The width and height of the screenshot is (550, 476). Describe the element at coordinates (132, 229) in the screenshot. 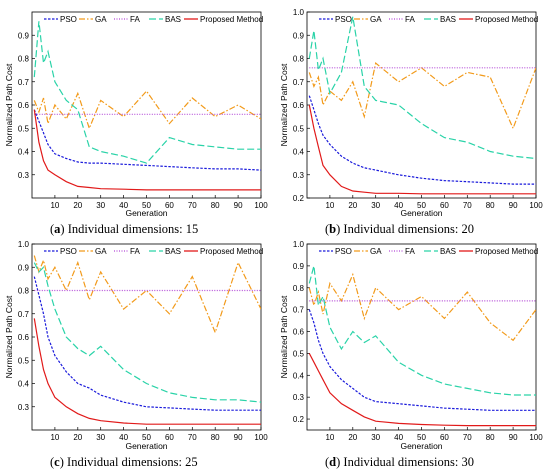

I see `caption-description: Individual dimensions: 15` at that location.